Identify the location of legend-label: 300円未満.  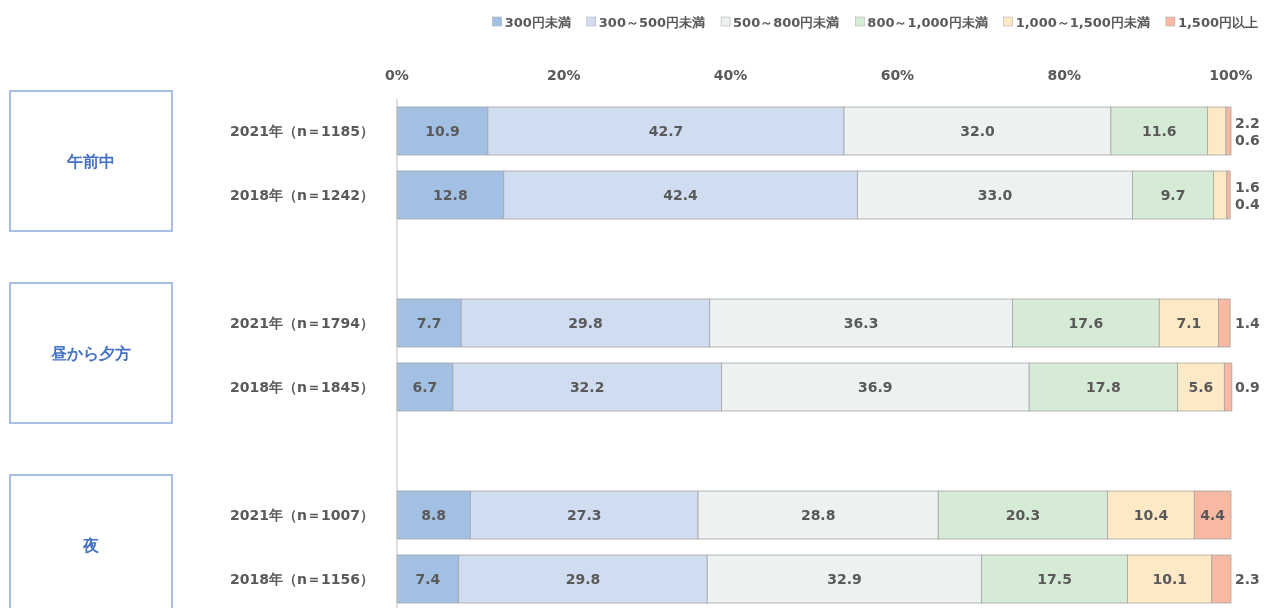
(537, 22).